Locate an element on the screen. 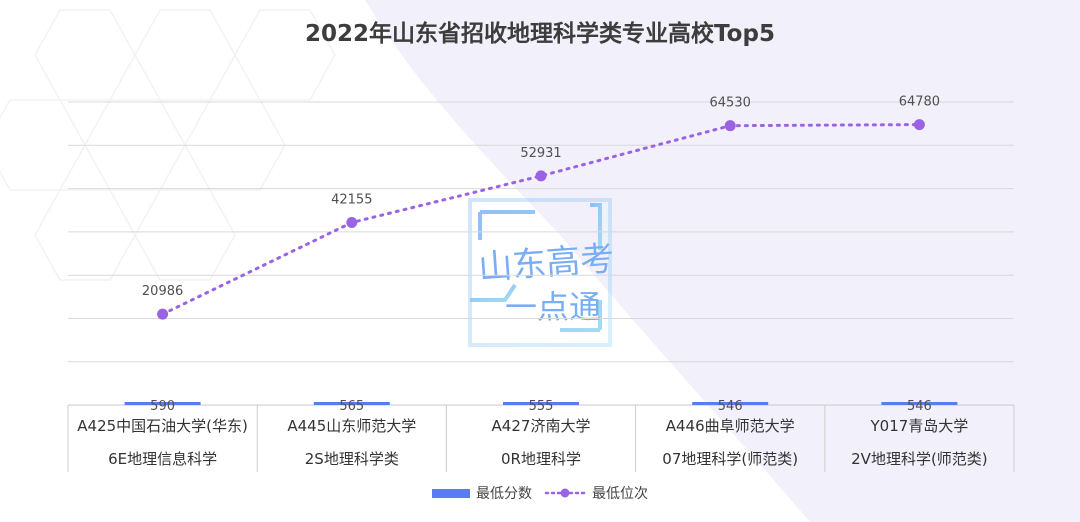 The height and width of the screenshot is (522, 1080). legend-line-swatch is located at coordinates (565, 493).